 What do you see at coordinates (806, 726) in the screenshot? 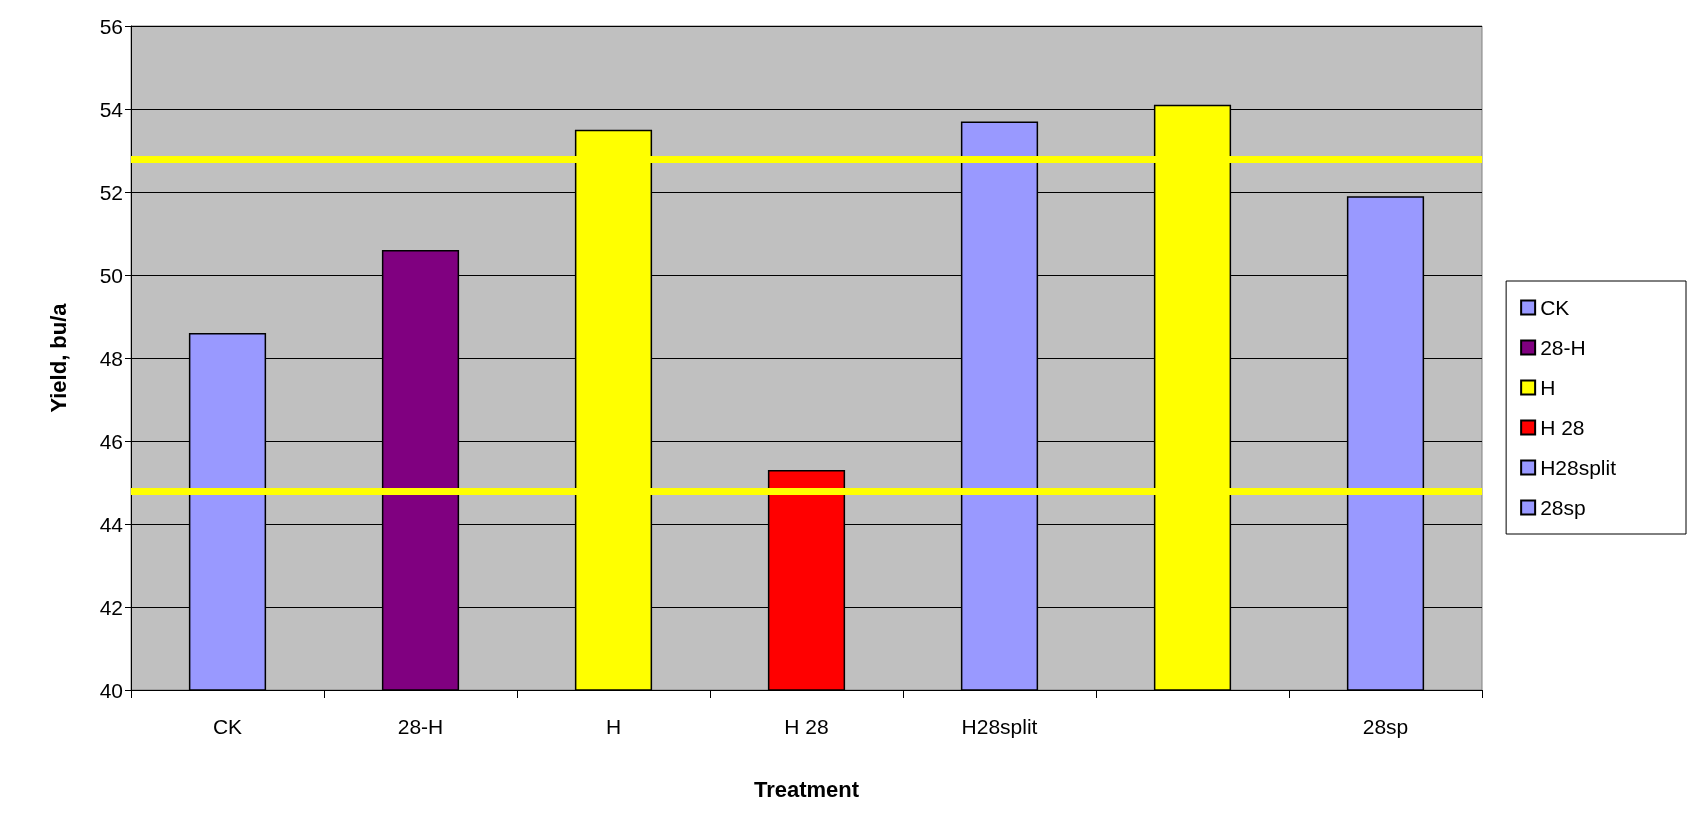
I see `x-tick-label: H 28` at bounding box center [806, 726].